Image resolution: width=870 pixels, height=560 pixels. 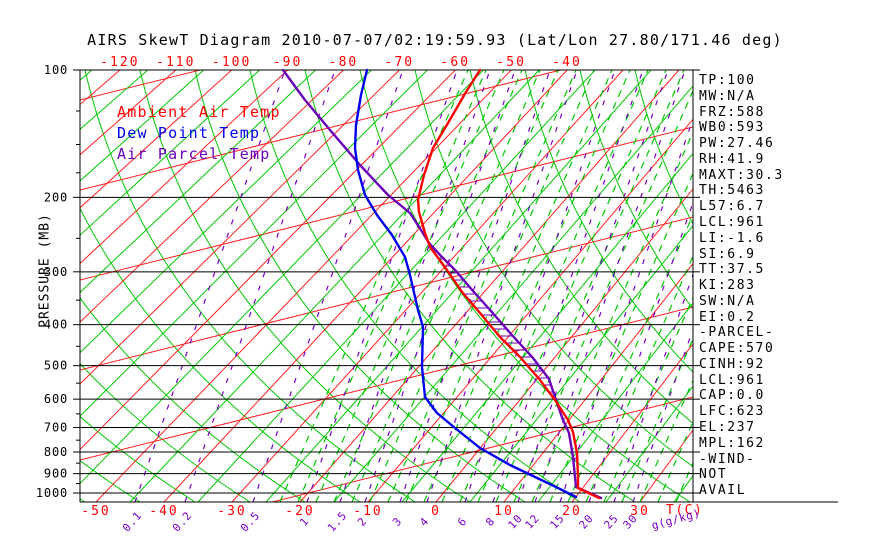 What do you see at coordinates (493, 322) in the screenshot?
I see `cape-hatch` at bounding box center [493, 322].